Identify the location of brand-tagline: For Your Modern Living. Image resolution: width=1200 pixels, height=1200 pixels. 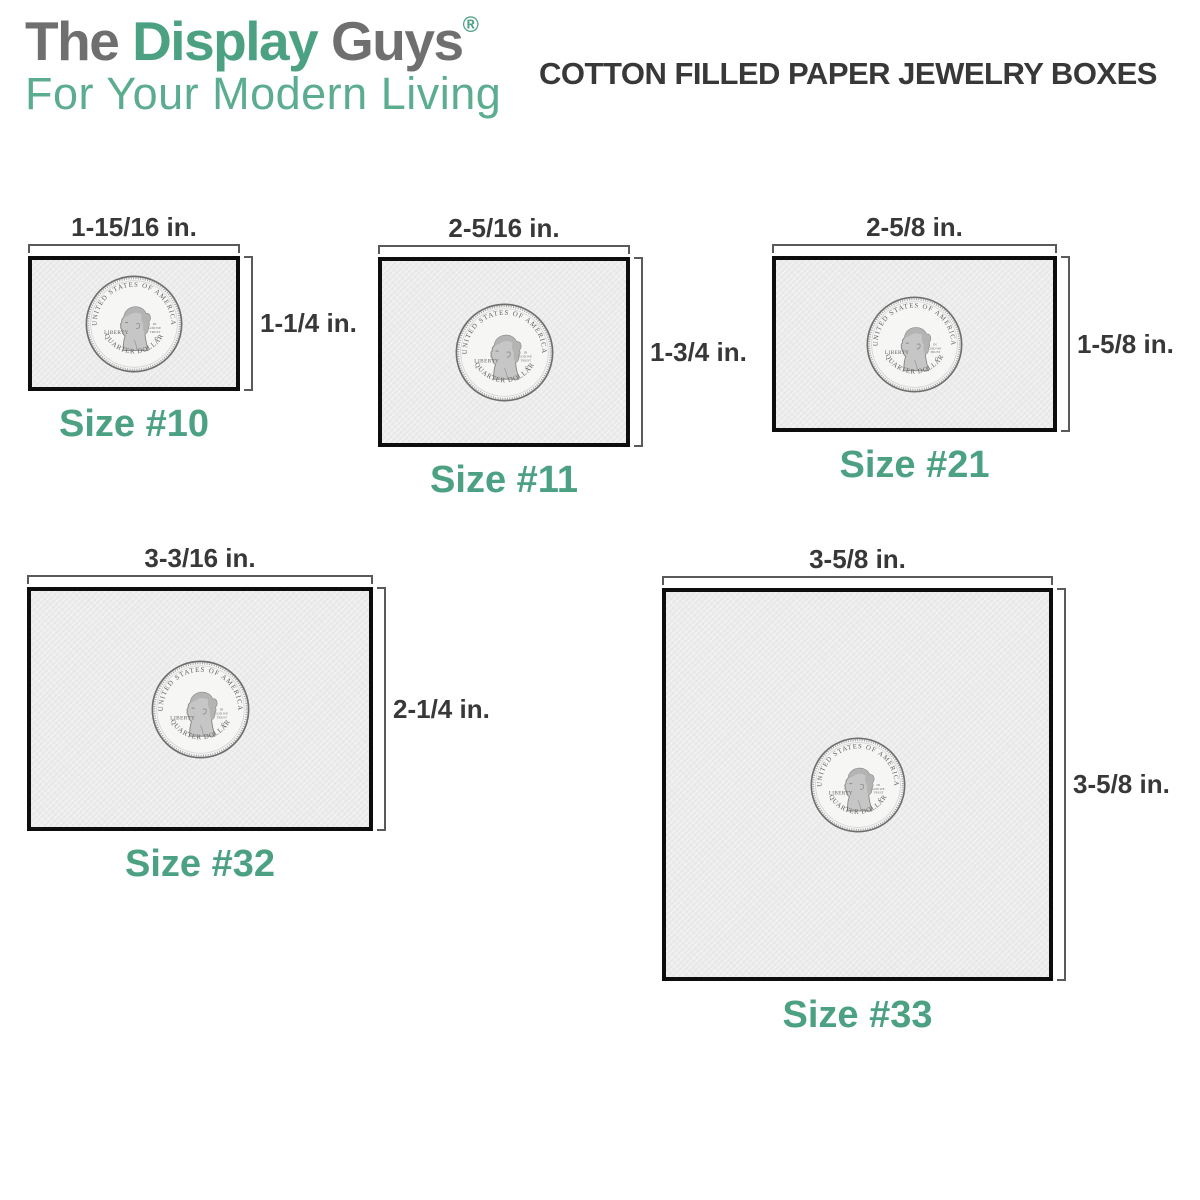
(263, 93).